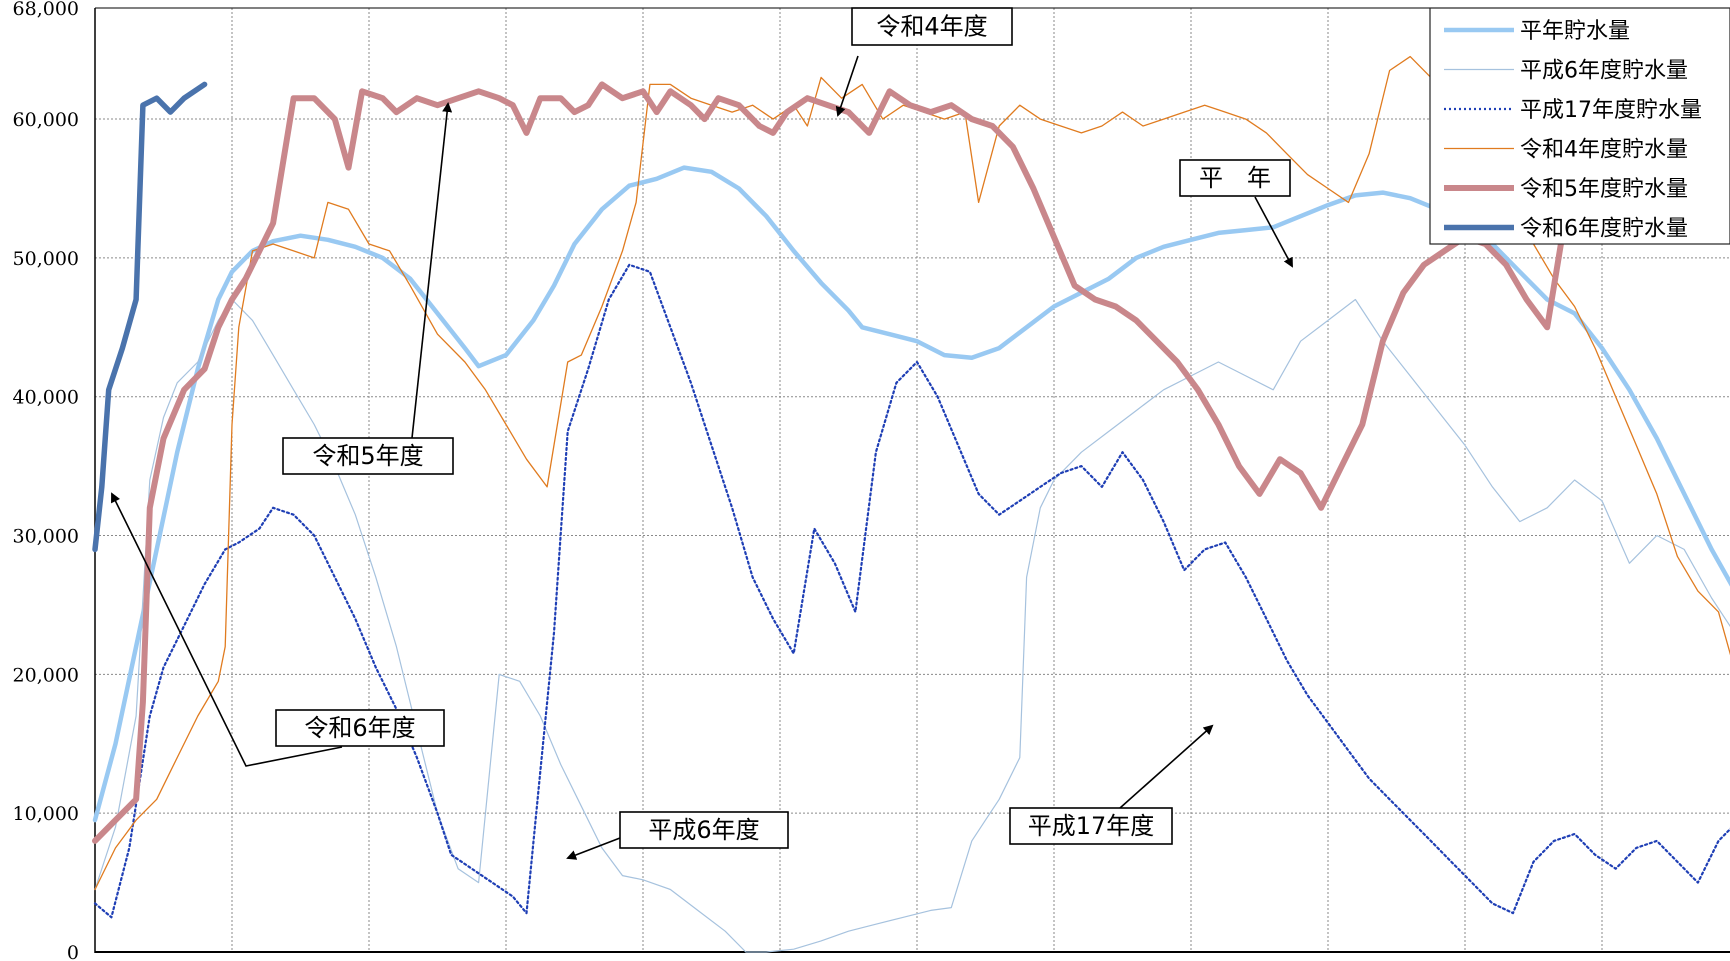 The width and height of the screenshot is (1730, 961). Describe the element at coordinates (1604, 71) in the screenshot. I see `legend-label-1: 平成6年度貯水量` at that location.